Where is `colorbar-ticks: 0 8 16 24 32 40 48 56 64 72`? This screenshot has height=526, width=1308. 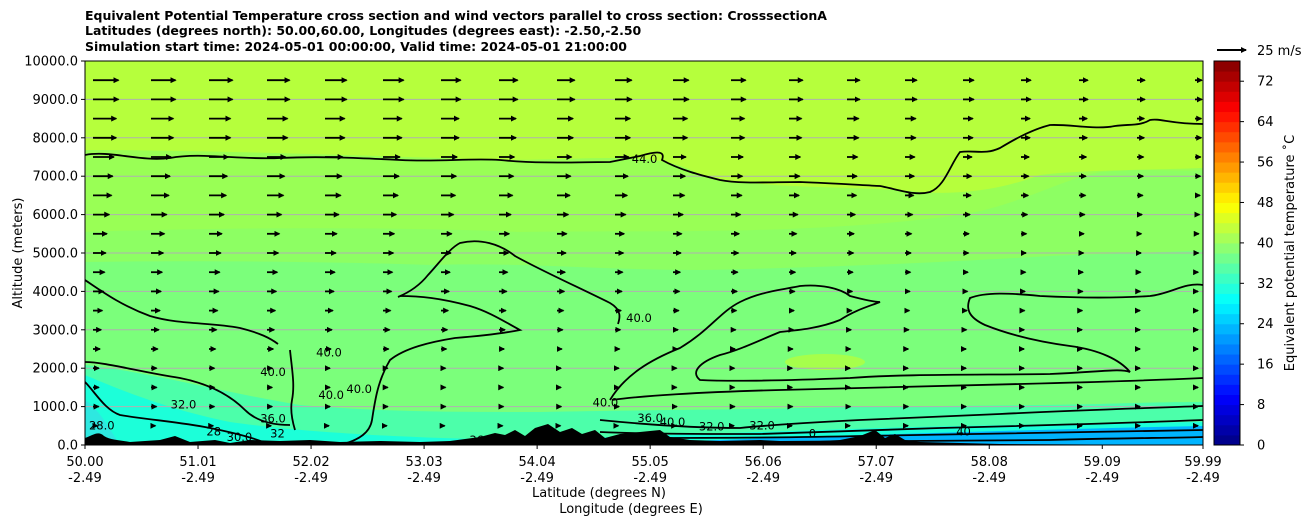 colorbar-ticks: 0 8 16 24 32 40 48 56 64 72 is located at coordinates (1257, 264).